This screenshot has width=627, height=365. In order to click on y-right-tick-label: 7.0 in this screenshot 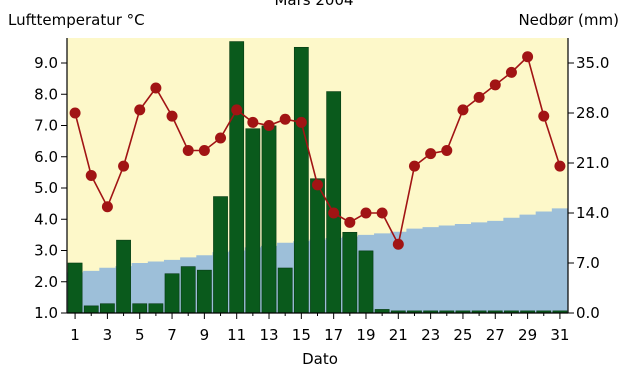, I will do `click(588, 263)`.